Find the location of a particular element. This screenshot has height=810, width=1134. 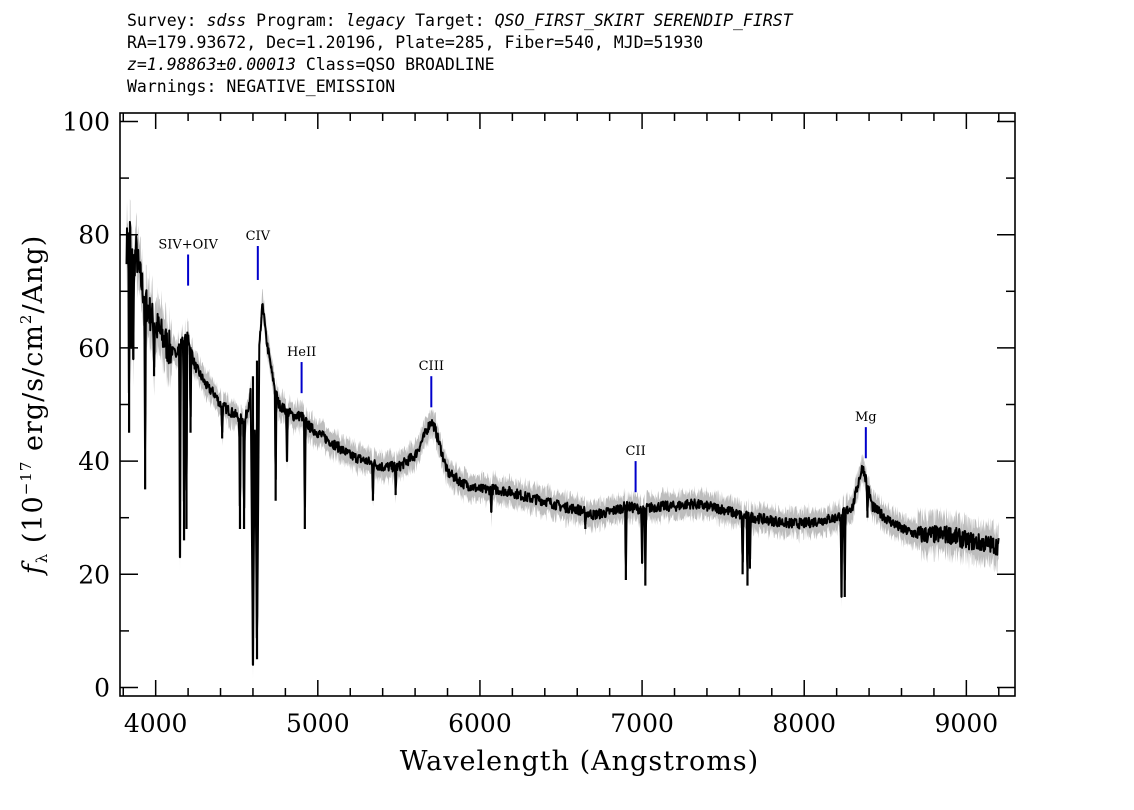

y-title-lambda: λ is located at coordinates (42, 558).